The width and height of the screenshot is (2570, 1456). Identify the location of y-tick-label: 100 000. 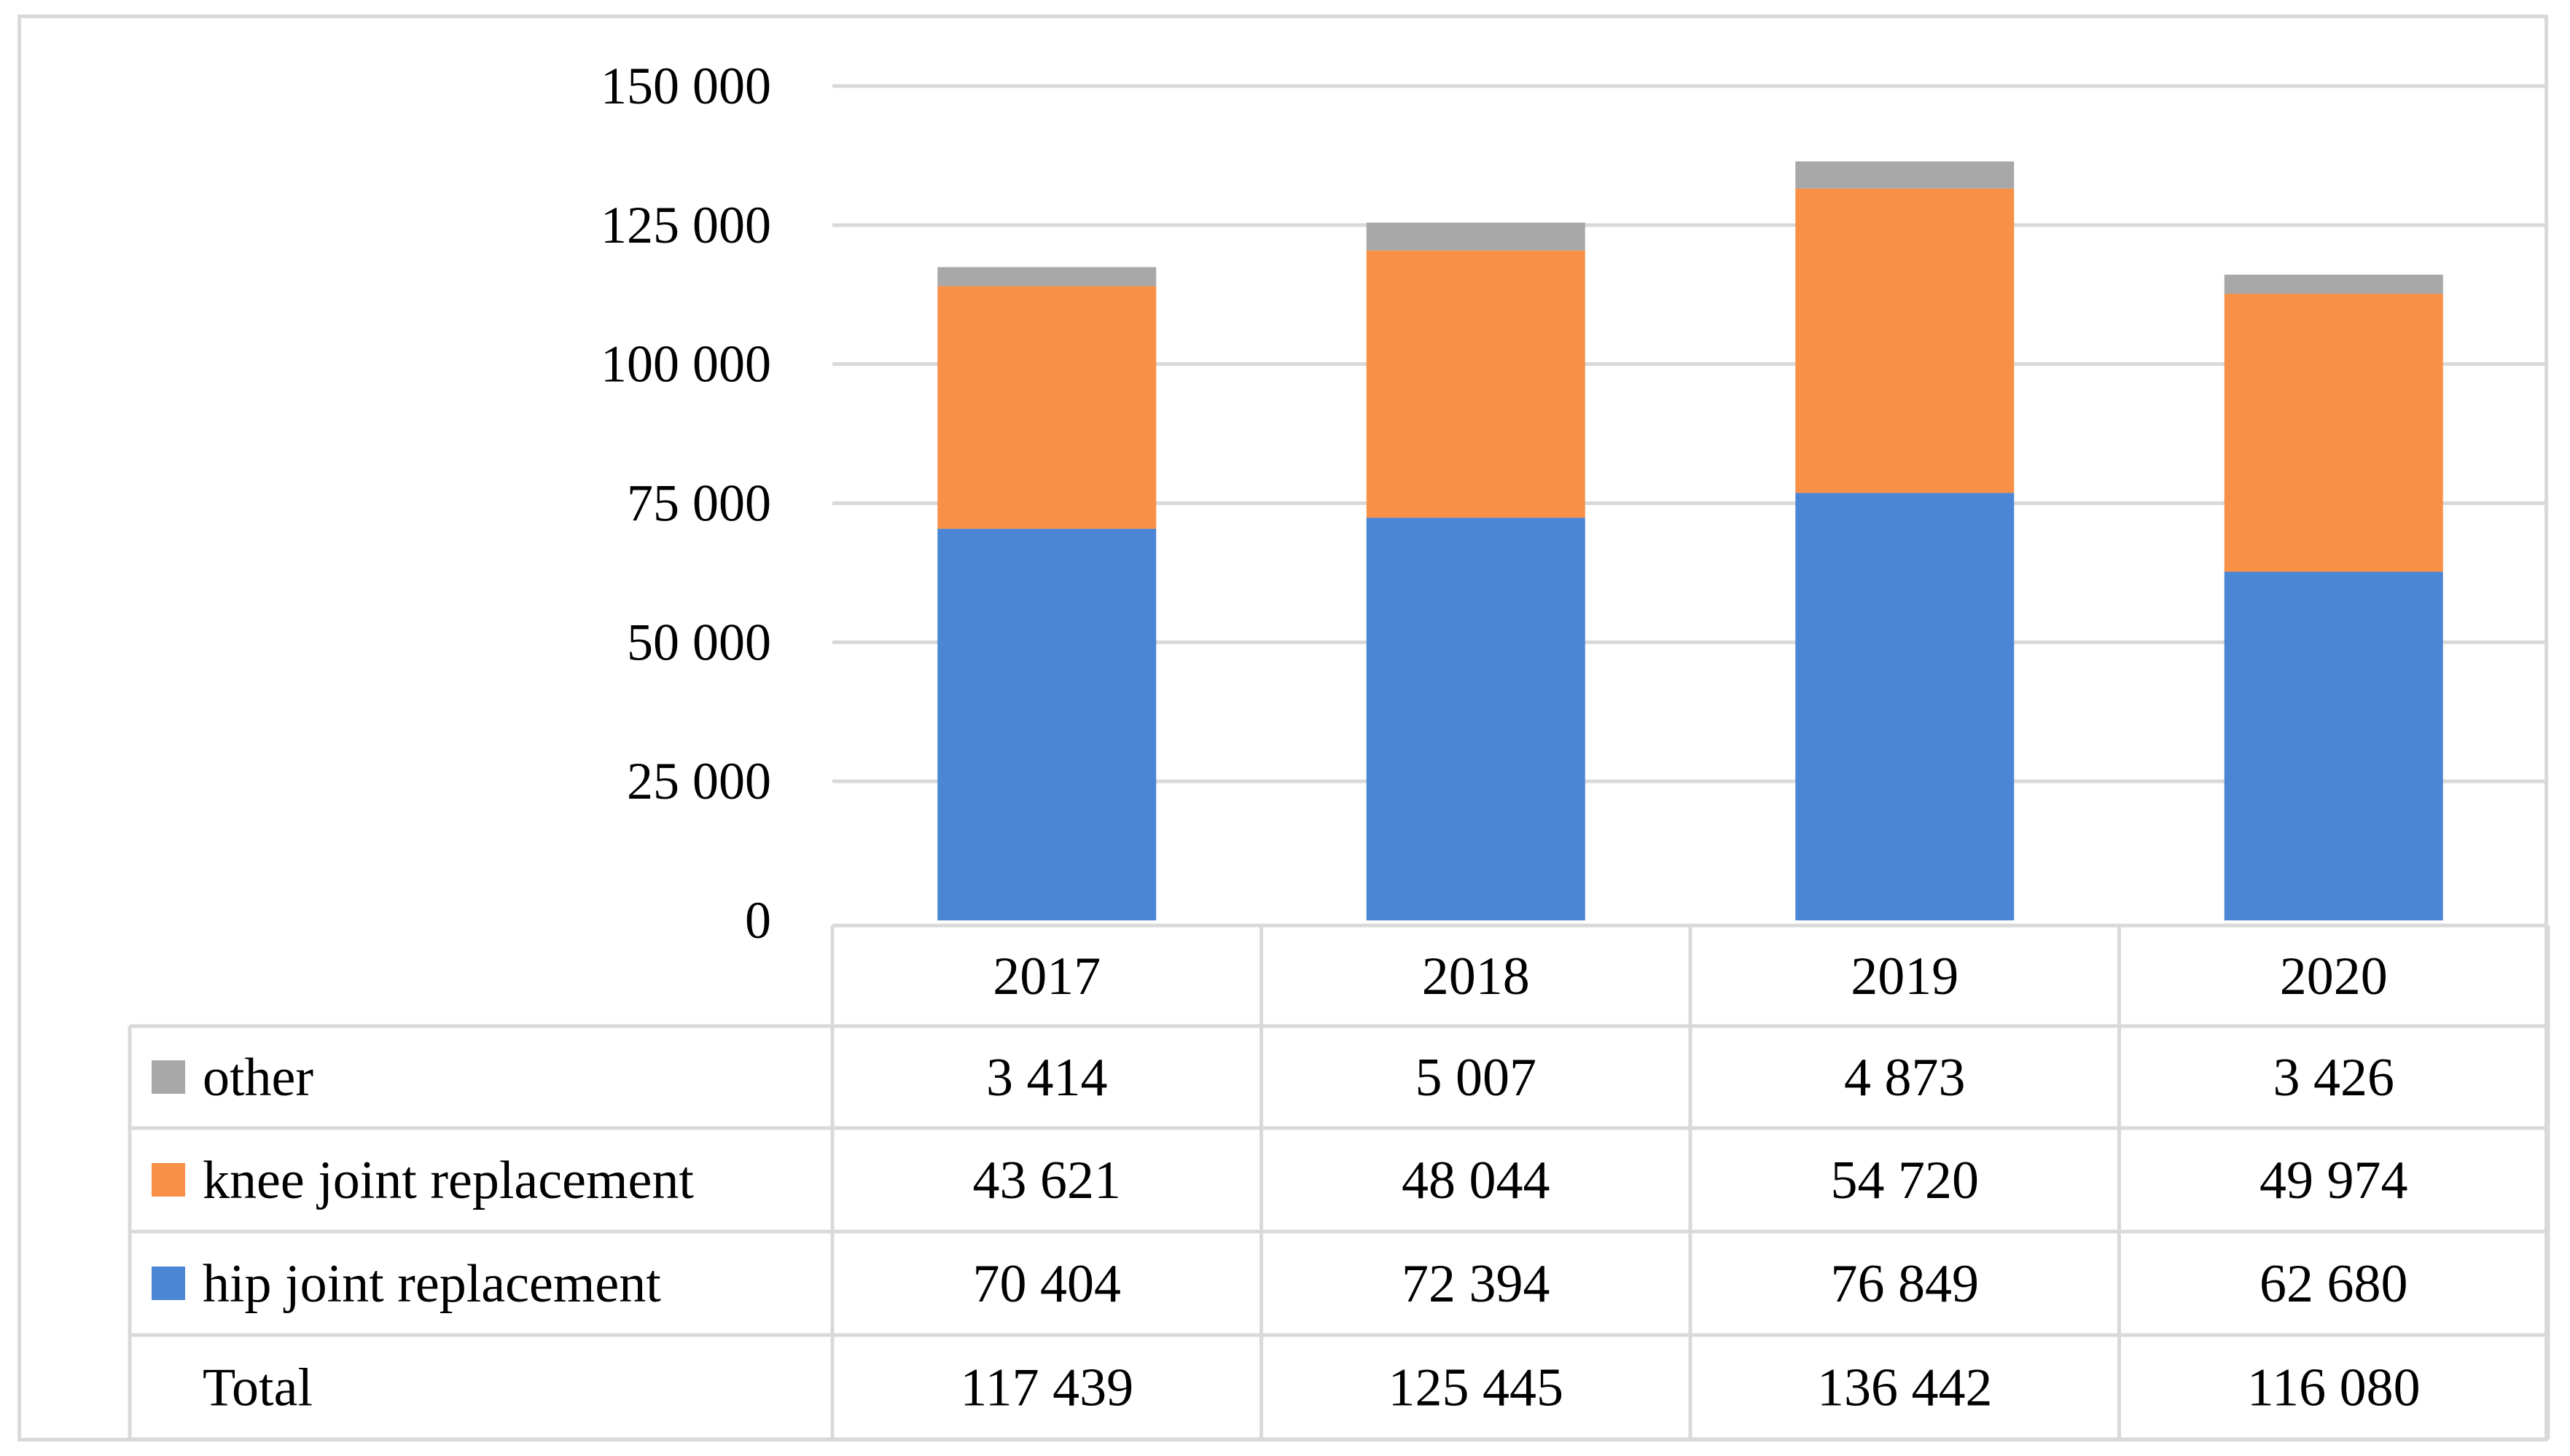
(686, 364).